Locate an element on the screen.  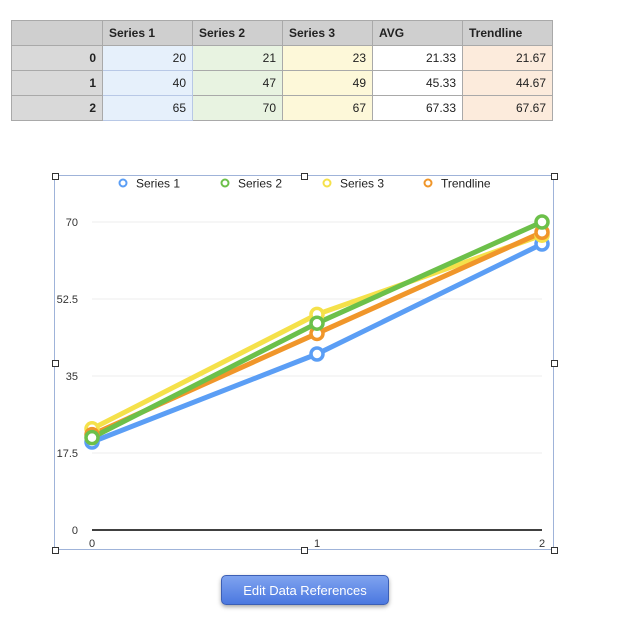
table-cell: 67.67 is located at coordinates (507, 108).